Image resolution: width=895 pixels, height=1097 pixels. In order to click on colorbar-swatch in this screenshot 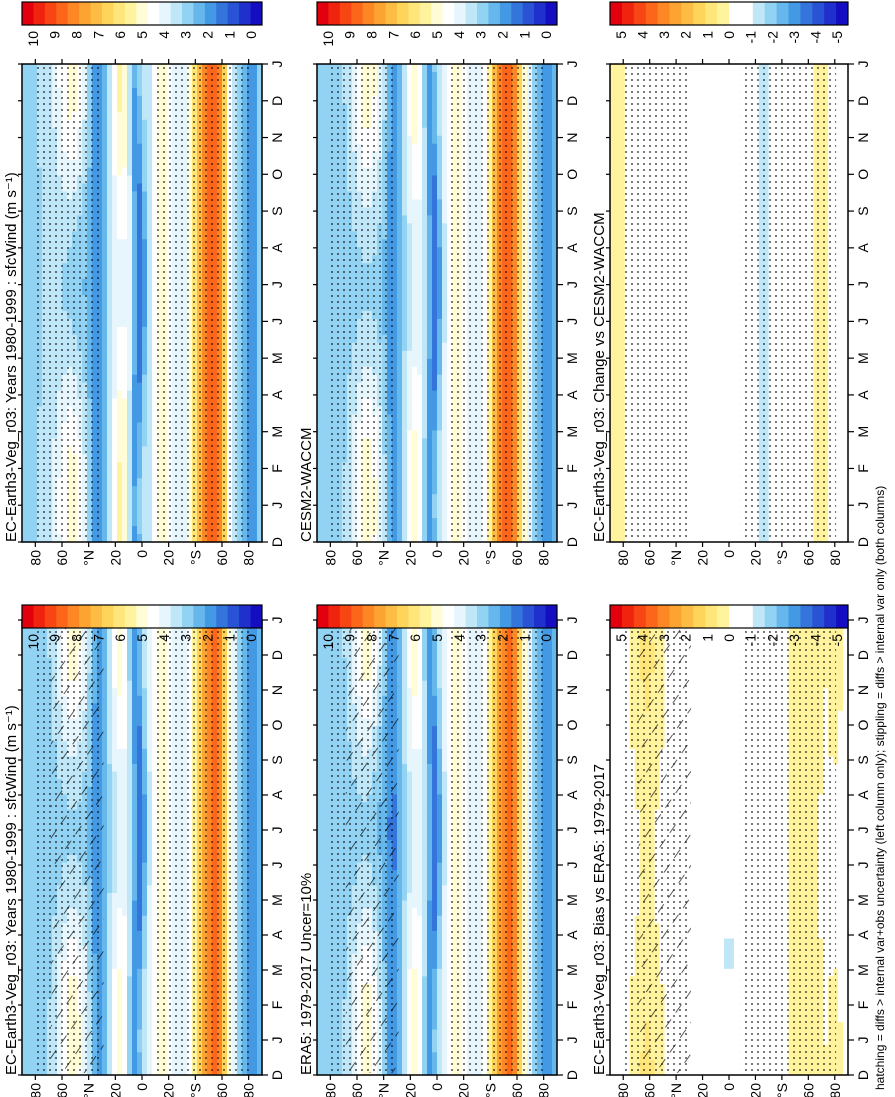, I will do `click(50, 616)`.